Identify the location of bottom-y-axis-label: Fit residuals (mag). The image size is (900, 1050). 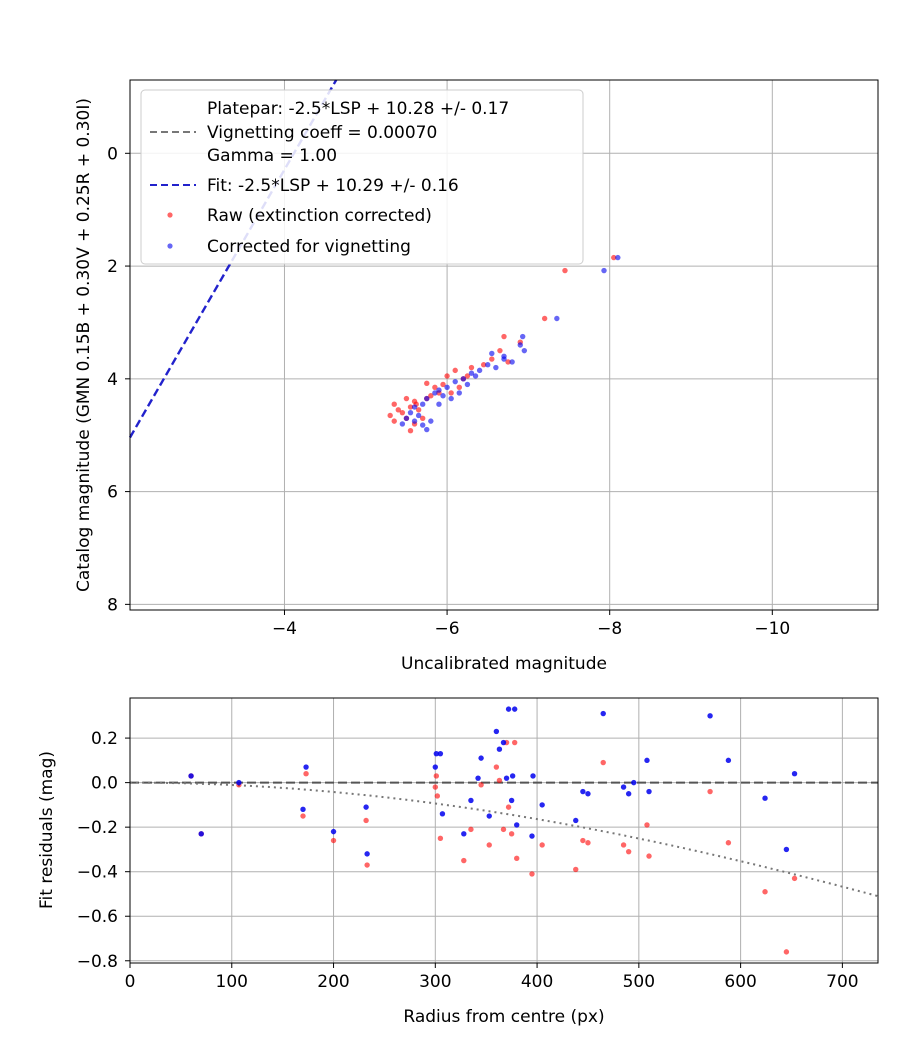
(47, 830).